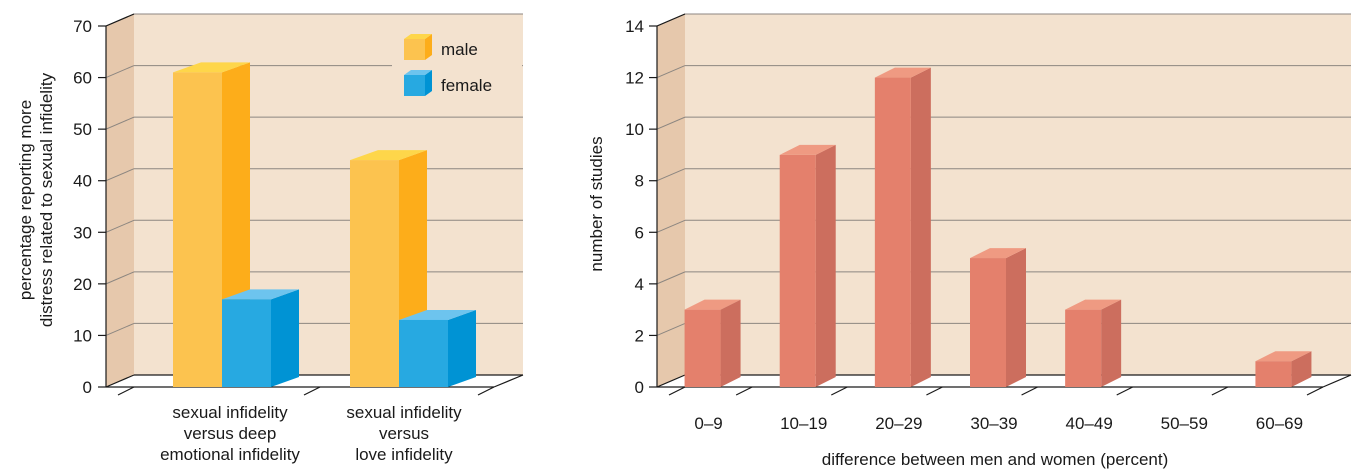  Describe the element at coordinates (230, 454) in the screenshot. I see `left-x-category-line: emotional infidelity` at that location.